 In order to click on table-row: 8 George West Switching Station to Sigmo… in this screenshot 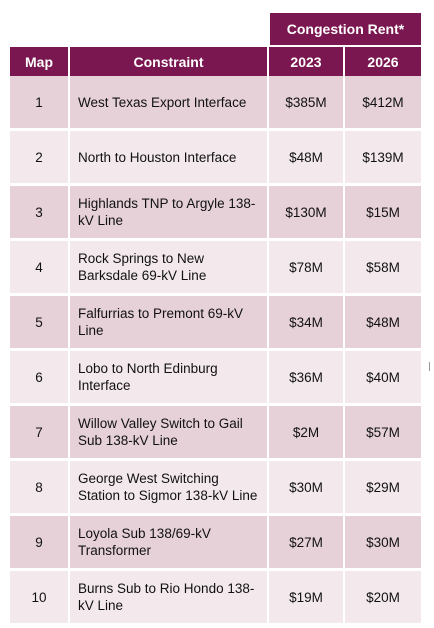, I will do `click(215, 488)`.